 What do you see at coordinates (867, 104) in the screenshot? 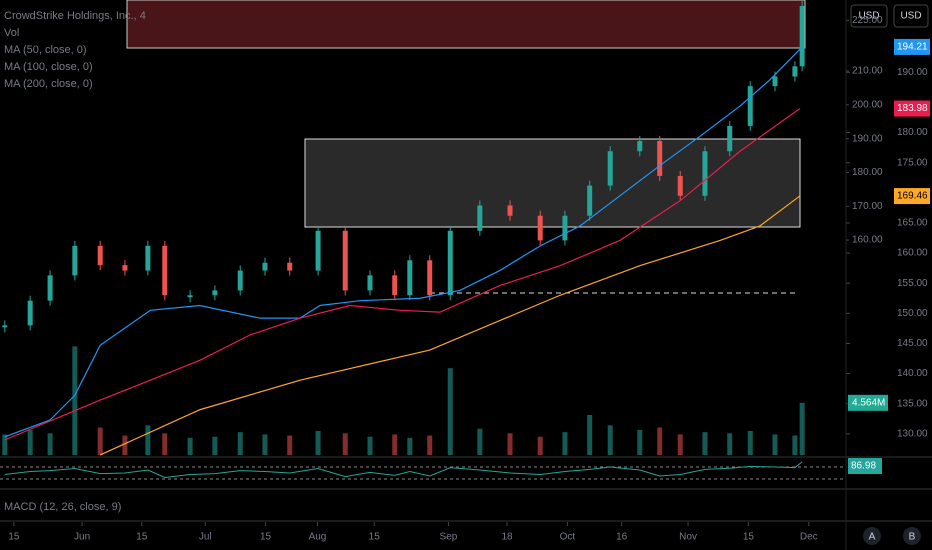
I see `y2-tick-label: 200.00` at bounding box center [867, 104].